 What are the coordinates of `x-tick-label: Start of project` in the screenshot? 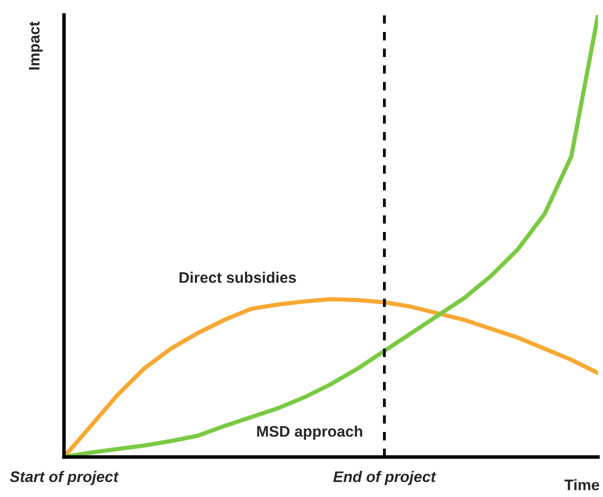 It's located at (64, 478).